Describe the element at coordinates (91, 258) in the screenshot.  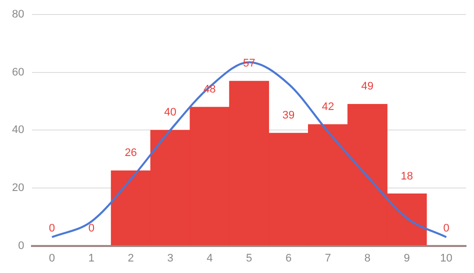
I see `x-tick-label: 1` at that location.